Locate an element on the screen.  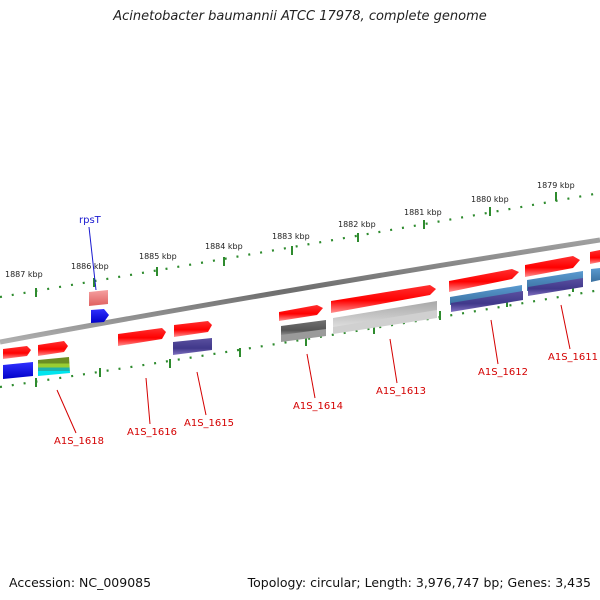
kbp-label-1880: 1880 kbp is located at coordinates (490, 199).